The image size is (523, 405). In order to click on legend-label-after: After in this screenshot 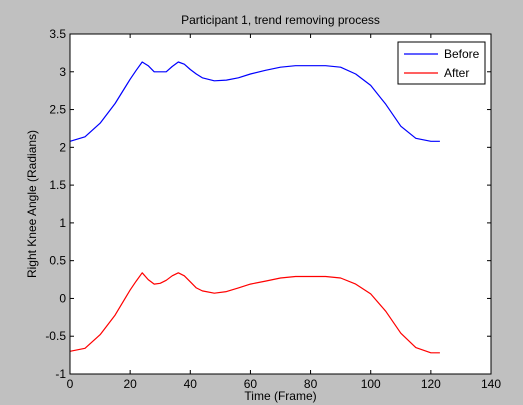, I will do `click(456, 73)`.